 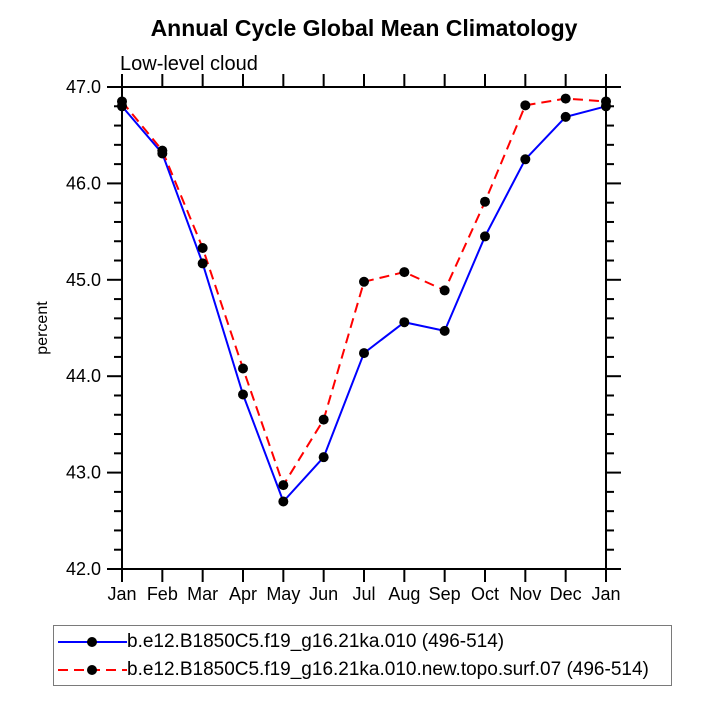 What do you see at coordinates (92, 641) in the screenshot?
I see `legend-line-sample-solid` at bounding box center [92, 641].